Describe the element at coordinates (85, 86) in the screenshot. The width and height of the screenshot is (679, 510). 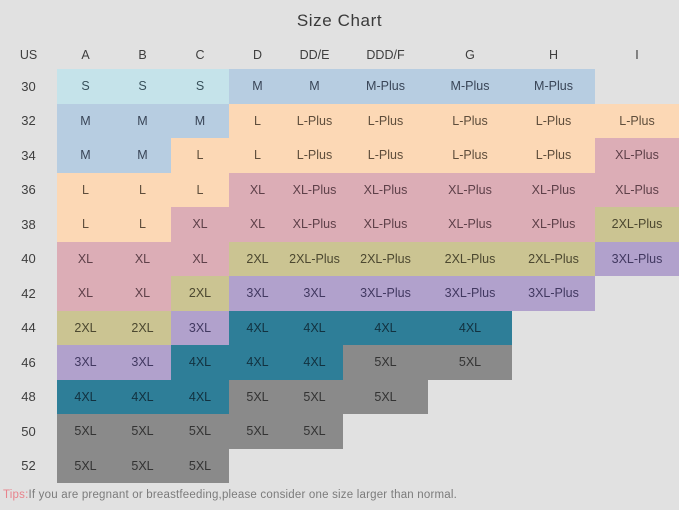
I see `size-cell: S` at that location.